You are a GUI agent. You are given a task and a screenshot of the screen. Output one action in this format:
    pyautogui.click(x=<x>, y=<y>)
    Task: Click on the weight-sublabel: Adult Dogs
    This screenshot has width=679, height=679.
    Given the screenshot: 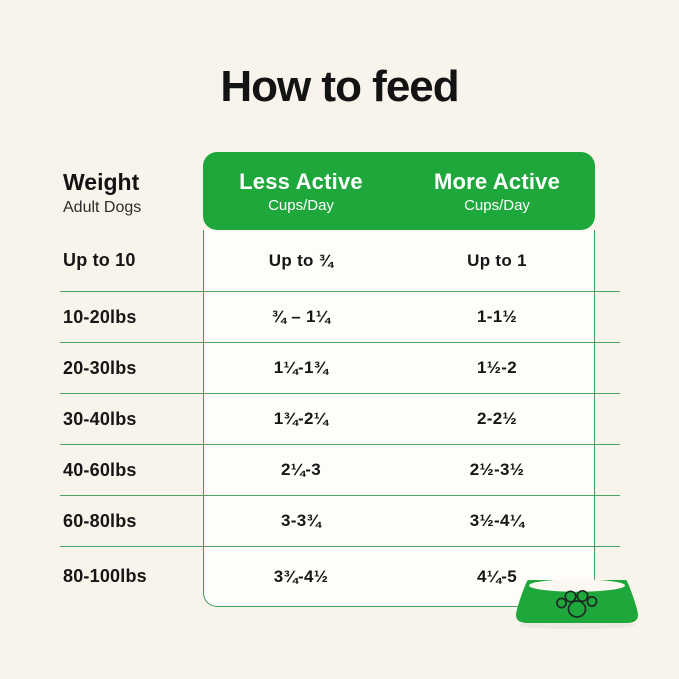 What is the action you would take?
    pyautogui.click(x=102, y=208)
    